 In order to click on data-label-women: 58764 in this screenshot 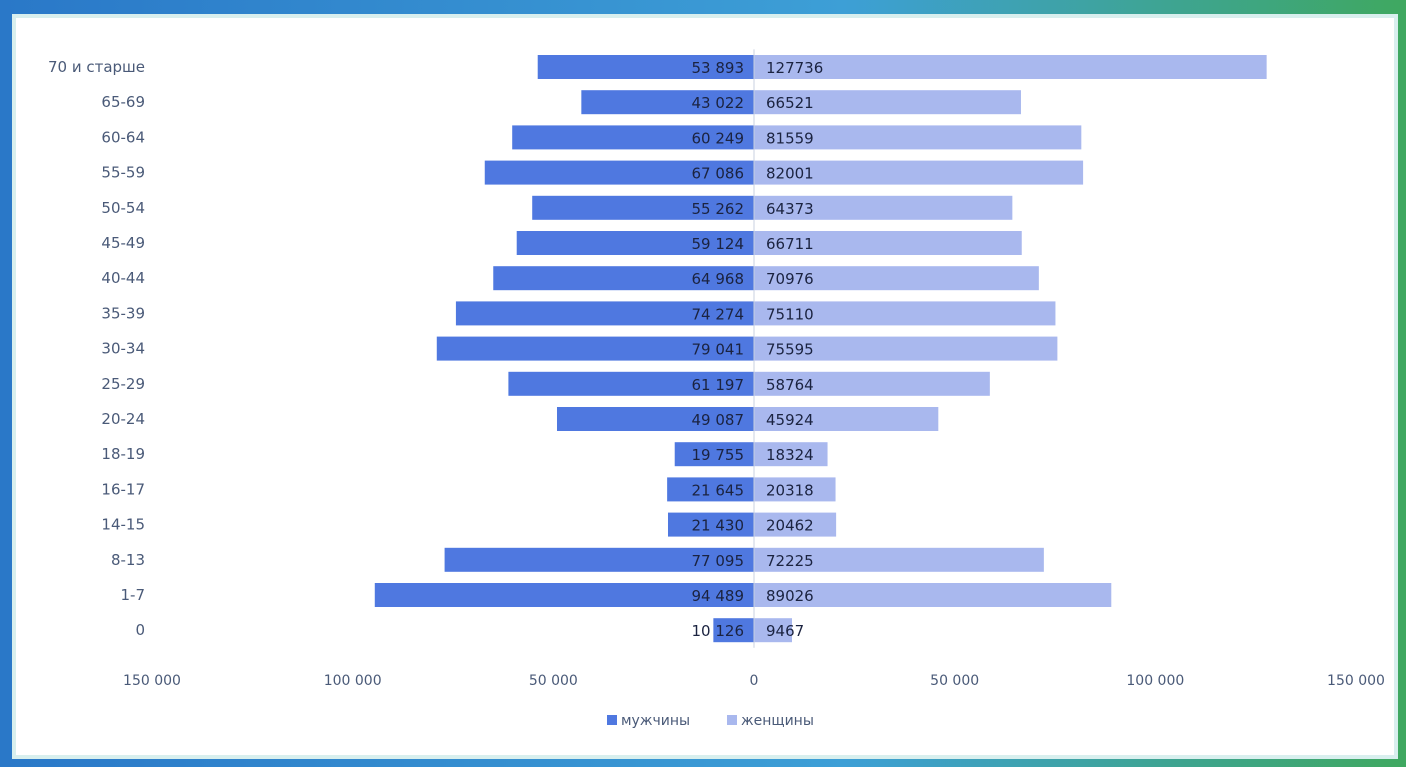, I will do `click(790, 385)`.